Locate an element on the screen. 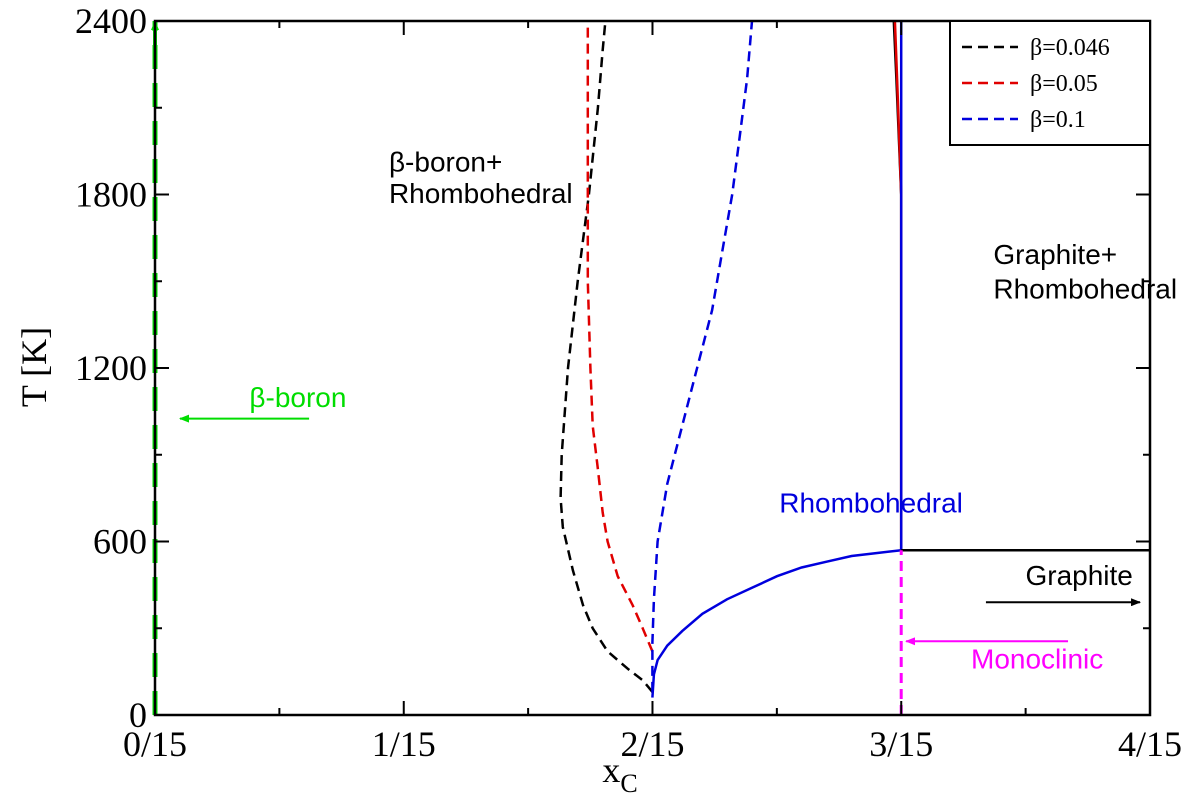 The image size is (1194, 808). y-axis-title: T [K] is located at coordinates (34, 367).